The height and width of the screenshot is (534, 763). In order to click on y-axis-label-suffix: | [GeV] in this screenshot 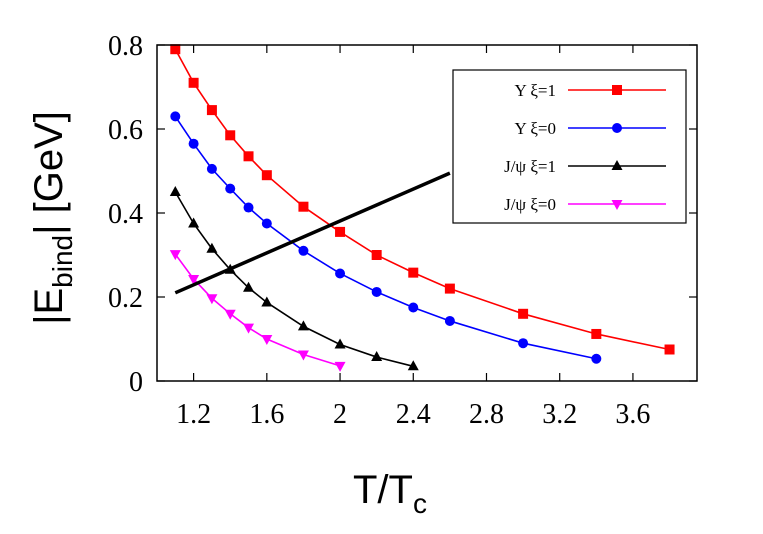, I will do `click(49, 173)`.